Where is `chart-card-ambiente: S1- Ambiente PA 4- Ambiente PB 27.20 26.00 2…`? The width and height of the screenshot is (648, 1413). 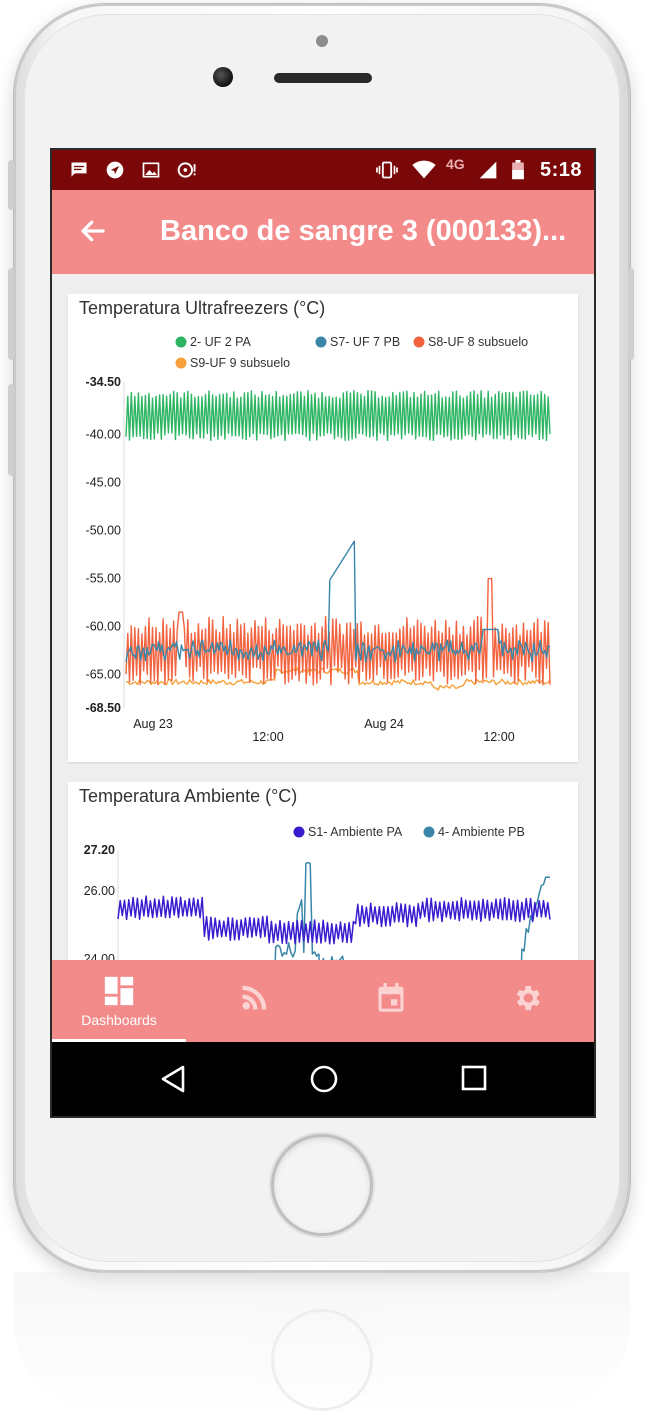
chart-card-ambiente: S1- Ambiente PA 4- Ambiente PB 27.20 26.00 2… is located at coordinates (323, 871).